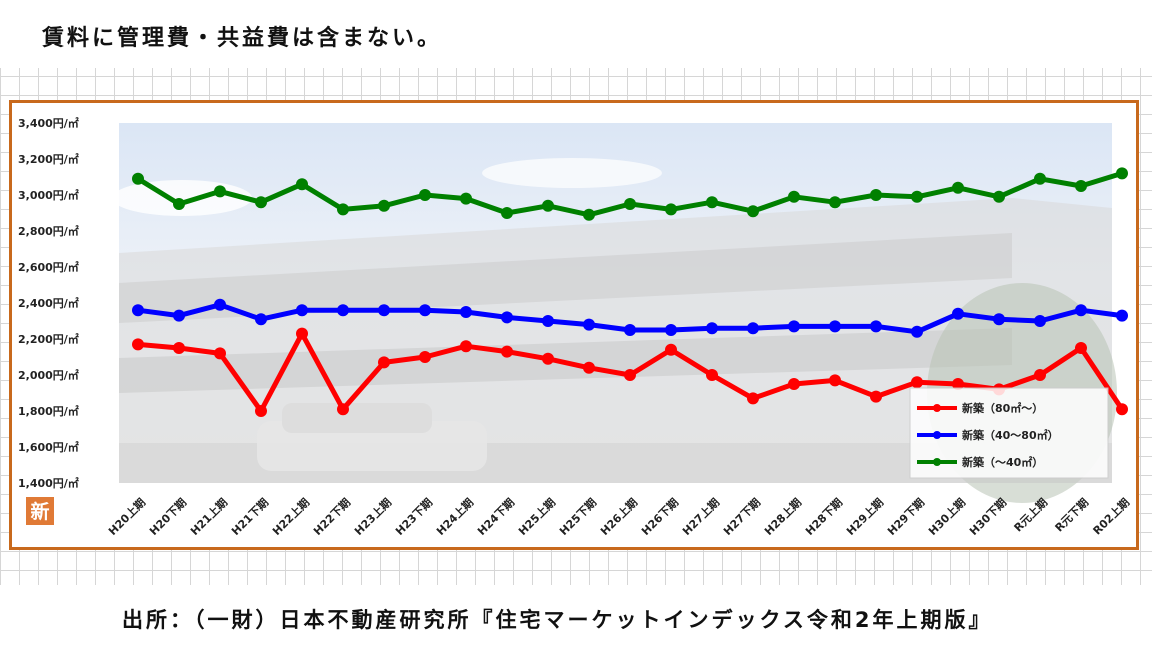  What do you see at coordinates (577, 516) in the screenshot?
I see `x-tick-label: H25下期` at bounding box center [577, 516].